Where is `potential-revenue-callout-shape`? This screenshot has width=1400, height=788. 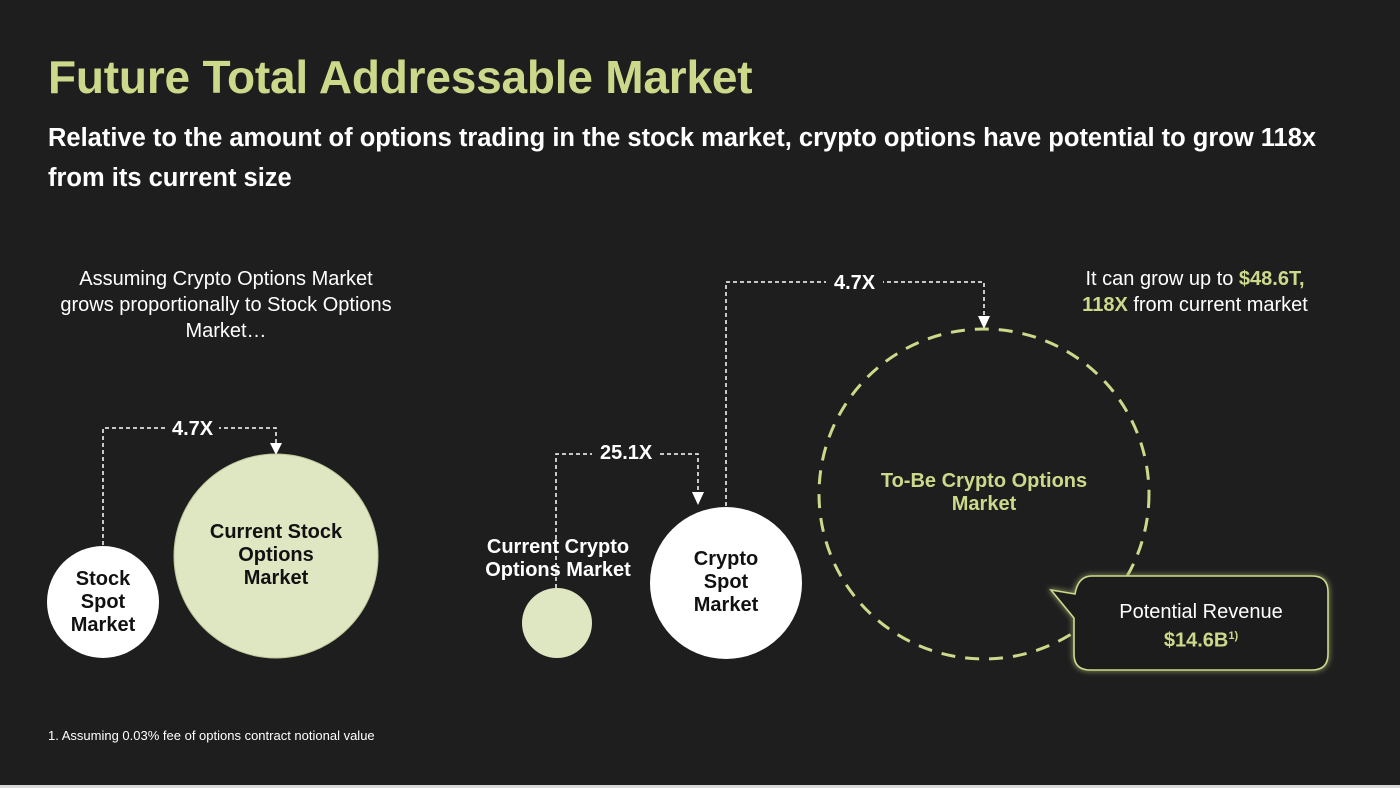
potential-revenue-callout-shape is located at coordinates (1189, 623).